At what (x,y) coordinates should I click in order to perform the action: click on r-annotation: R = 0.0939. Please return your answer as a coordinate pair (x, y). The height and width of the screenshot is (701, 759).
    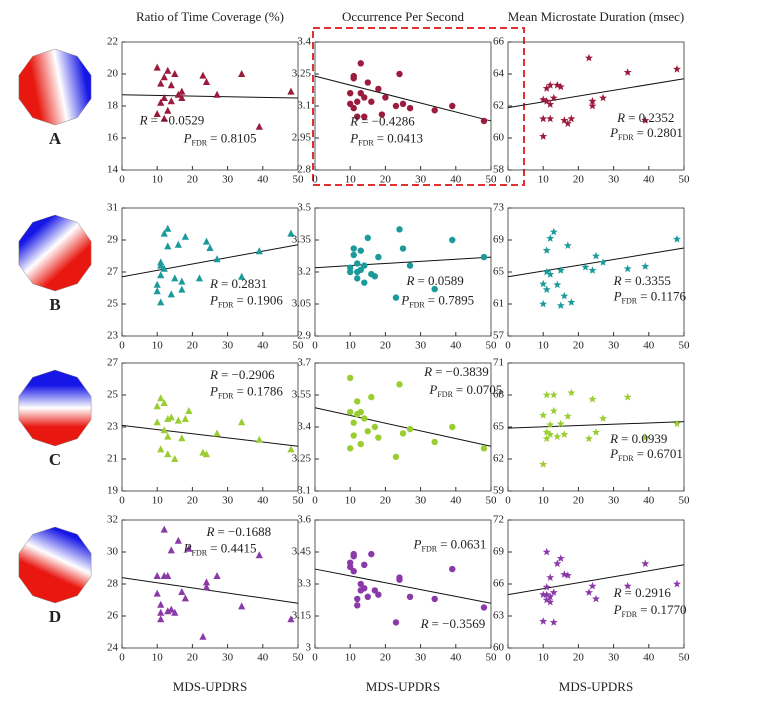
    Looking at the image, I should click on (638, 438).